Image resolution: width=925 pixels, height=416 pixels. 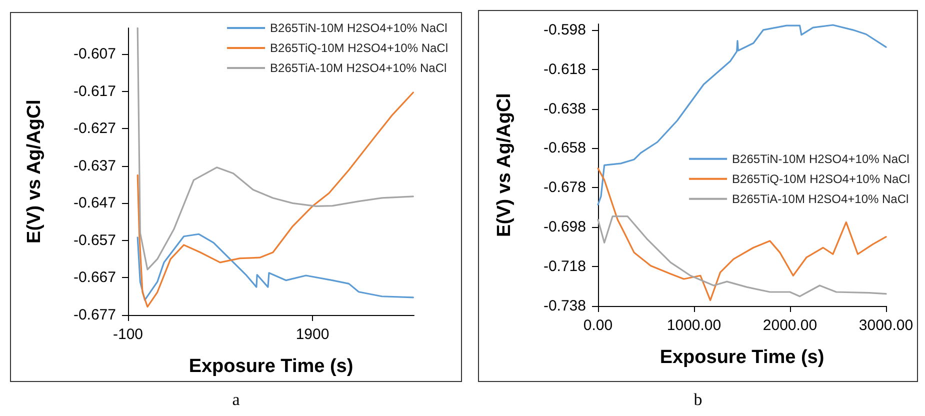 I want to click on x-tick-label: -100, so click(x=128, y=334).